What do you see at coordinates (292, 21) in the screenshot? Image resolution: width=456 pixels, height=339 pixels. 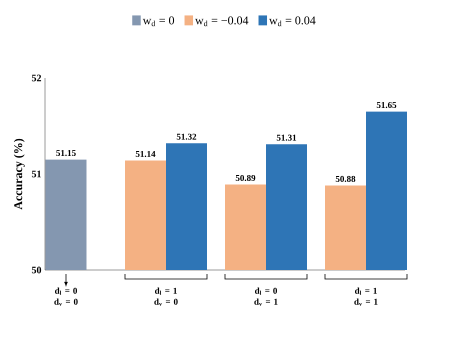 I see `legend-label: w$_{d}$ = 0.04` at bounding box center [292, 21].